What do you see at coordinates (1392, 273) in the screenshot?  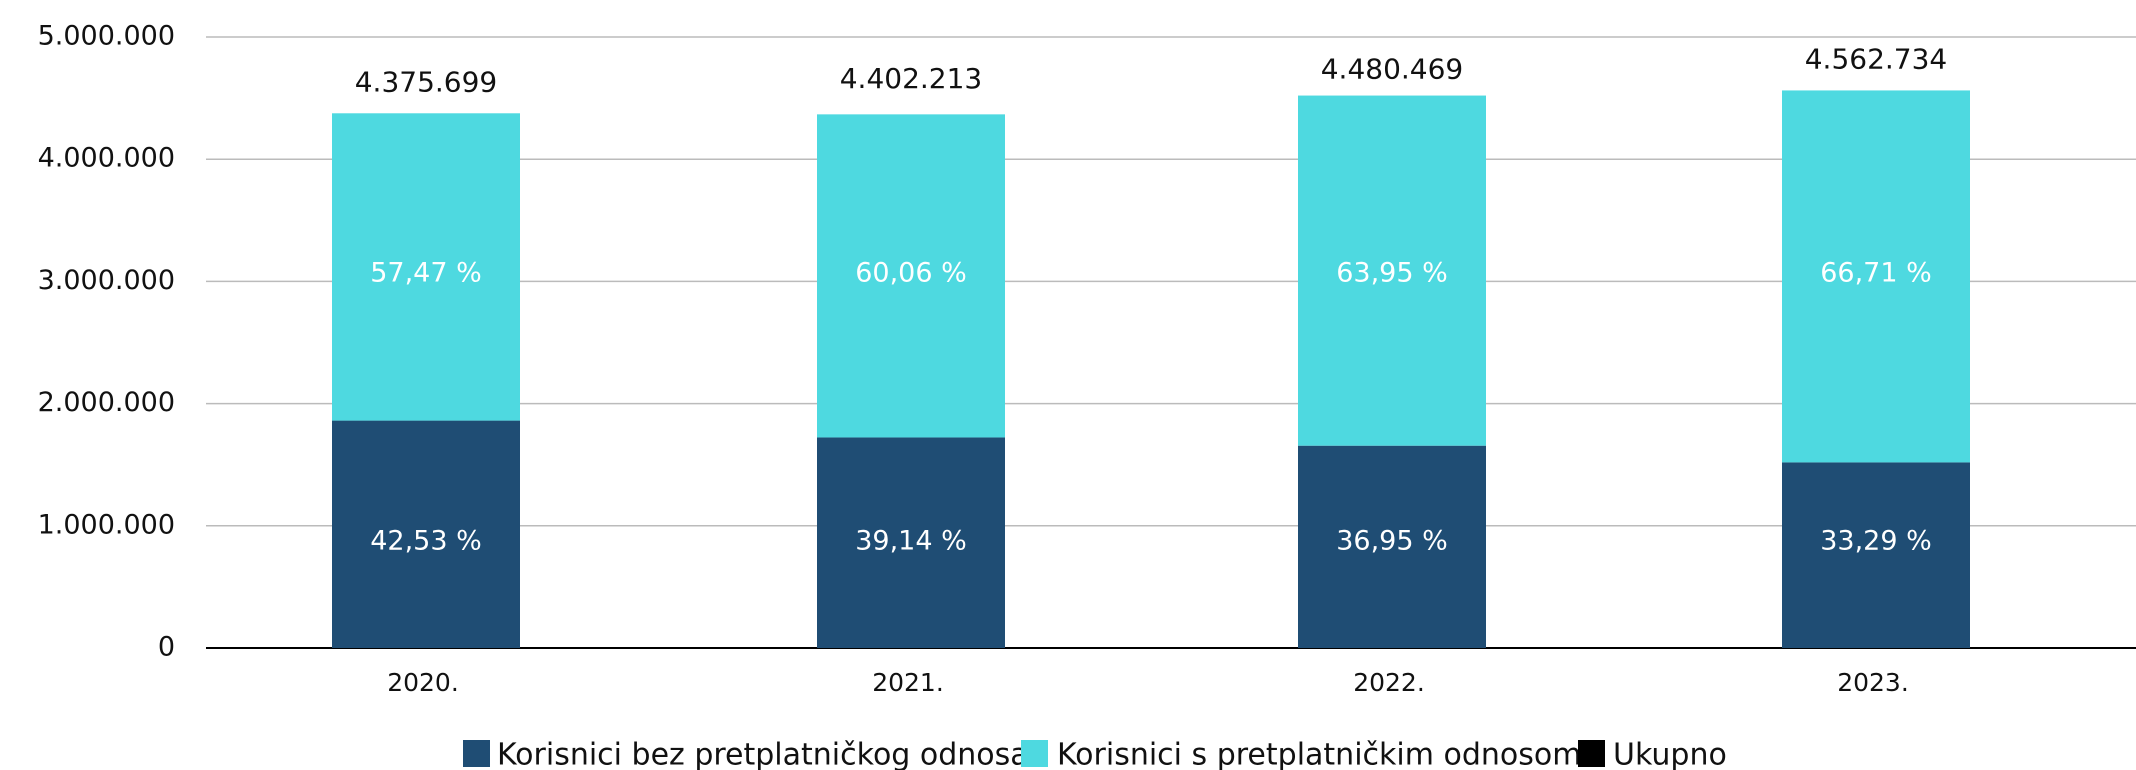 I see `segment-label: 63,95 %` at bounding box center [1392, 273].